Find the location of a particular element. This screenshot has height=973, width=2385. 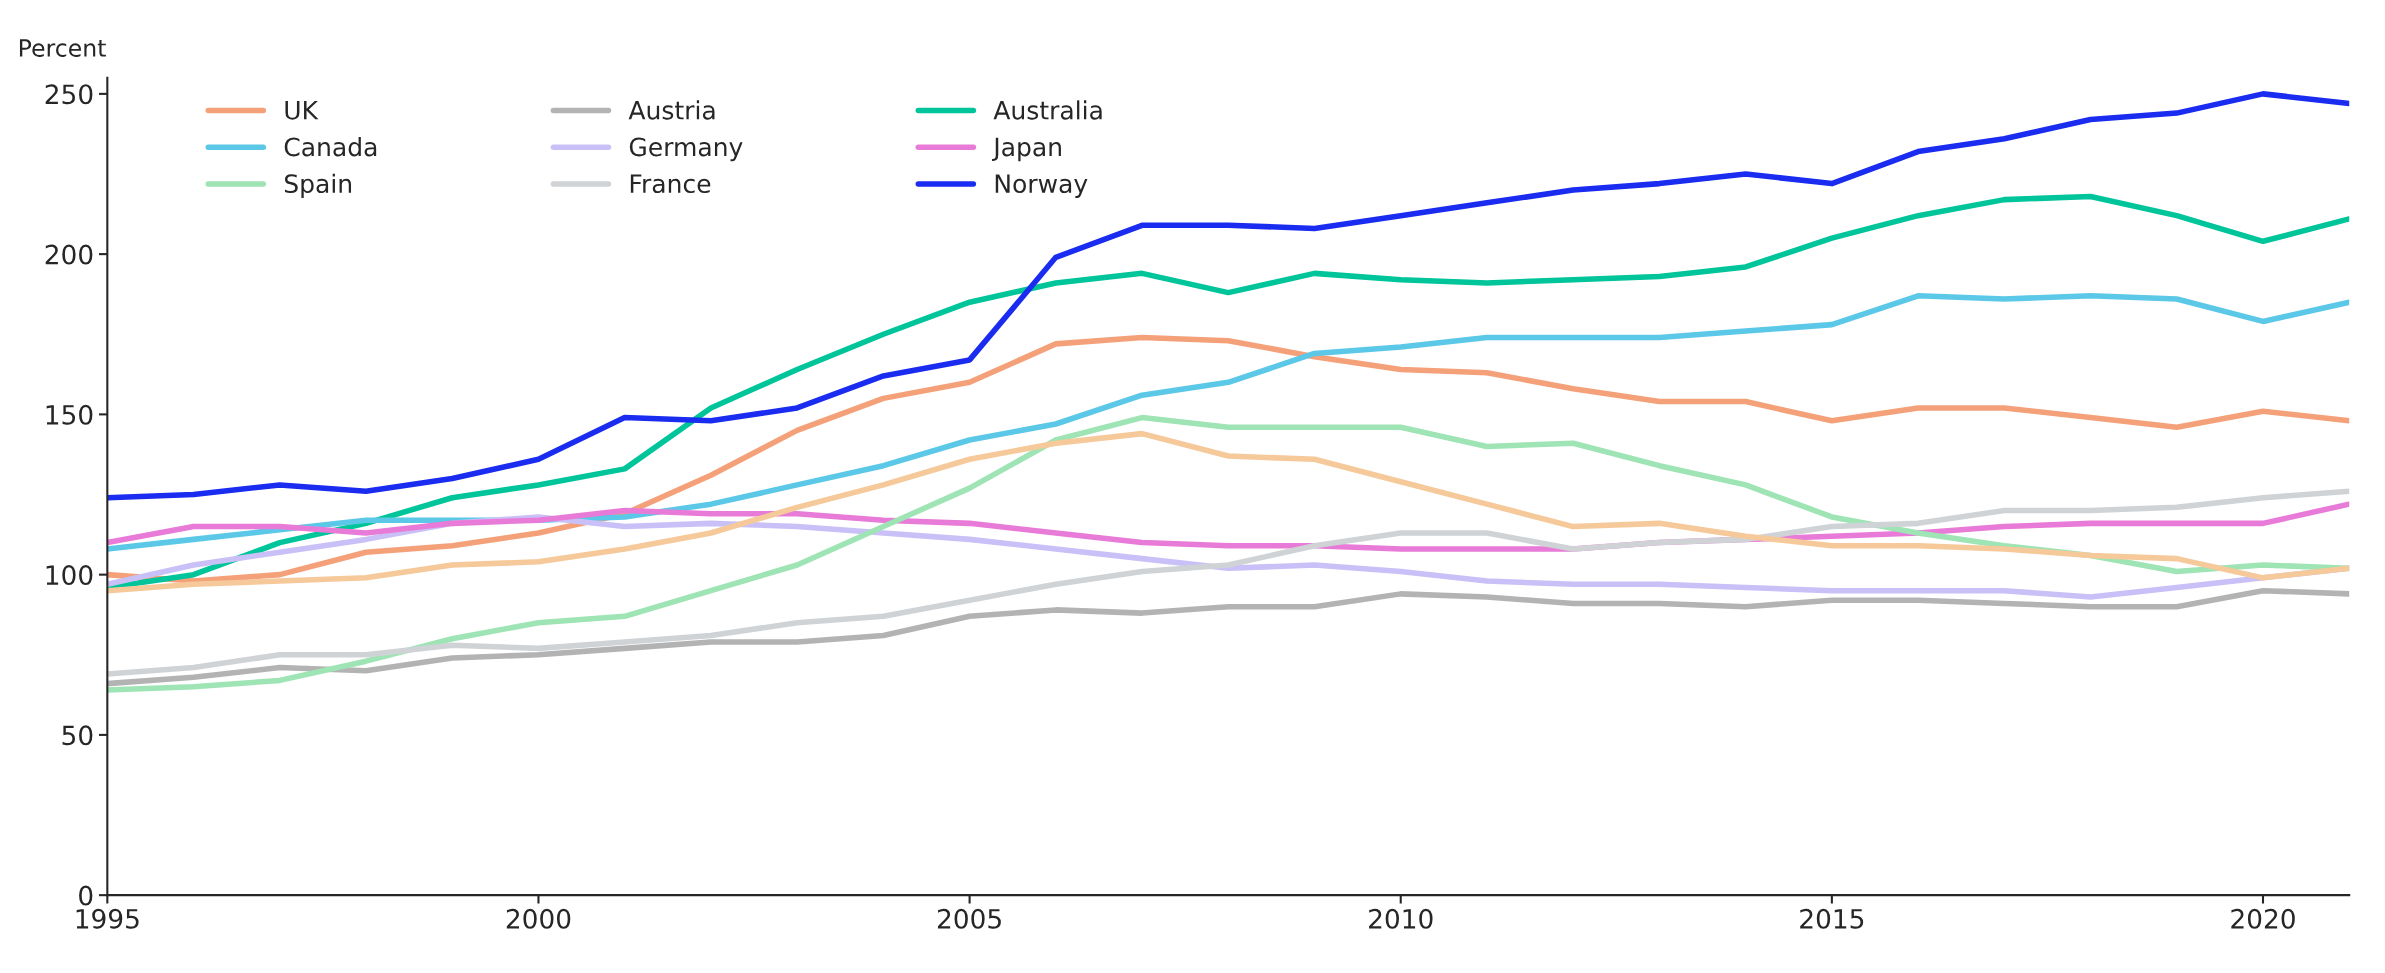

x-tick-label: 2000 is located at coordinates (538, 918).